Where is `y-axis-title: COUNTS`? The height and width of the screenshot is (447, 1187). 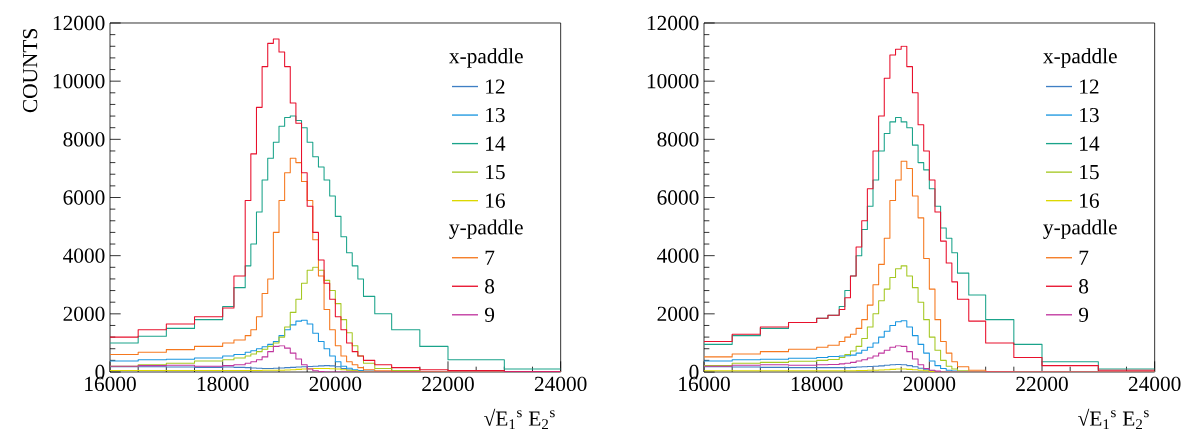 y-axis-title: COUNTS is located at coordinates (30, 71).